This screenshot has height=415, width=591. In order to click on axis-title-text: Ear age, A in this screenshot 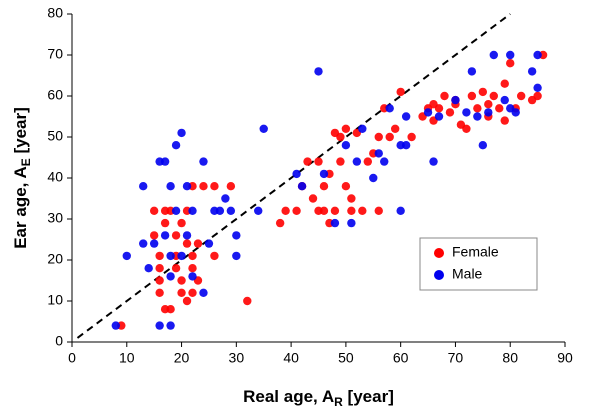, I will do `click(20, 207)`.